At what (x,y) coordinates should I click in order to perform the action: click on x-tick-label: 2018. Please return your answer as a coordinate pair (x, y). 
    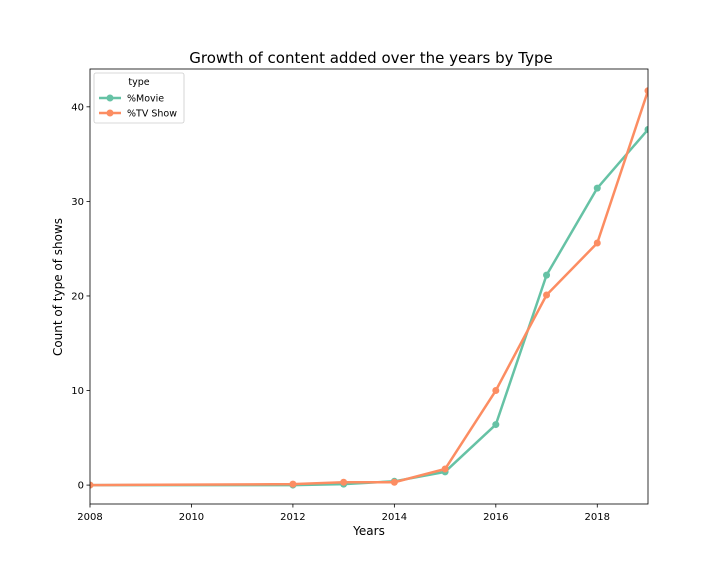
    Looking at the image, I should click on (597, 517).